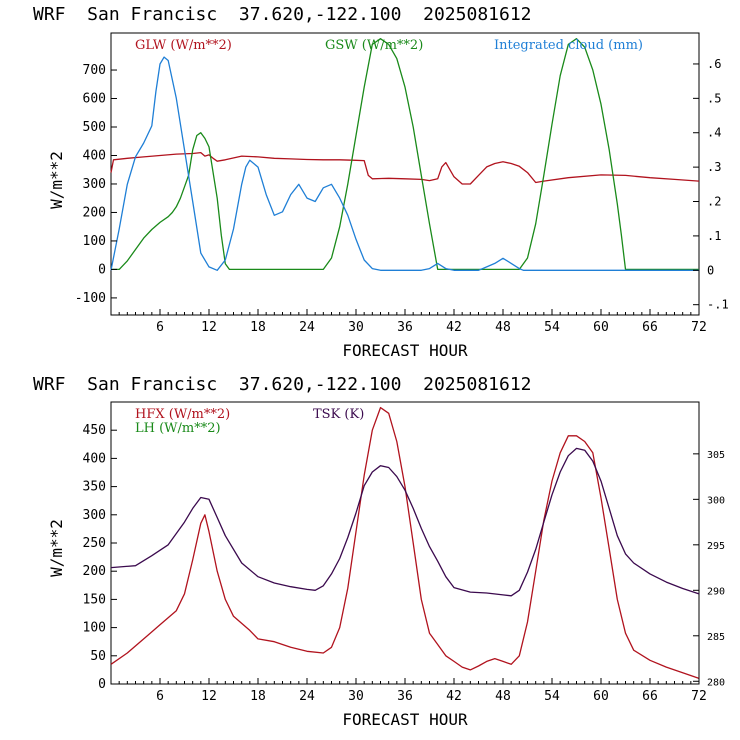 This screenshot has width=740, height=740. I want to click on chart1-y2-tick-label: .5, so click(714, 98).